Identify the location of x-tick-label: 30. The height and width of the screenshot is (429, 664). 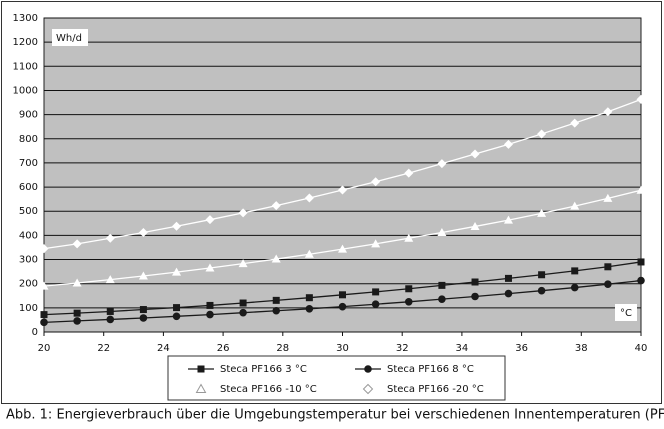
(342, 348).